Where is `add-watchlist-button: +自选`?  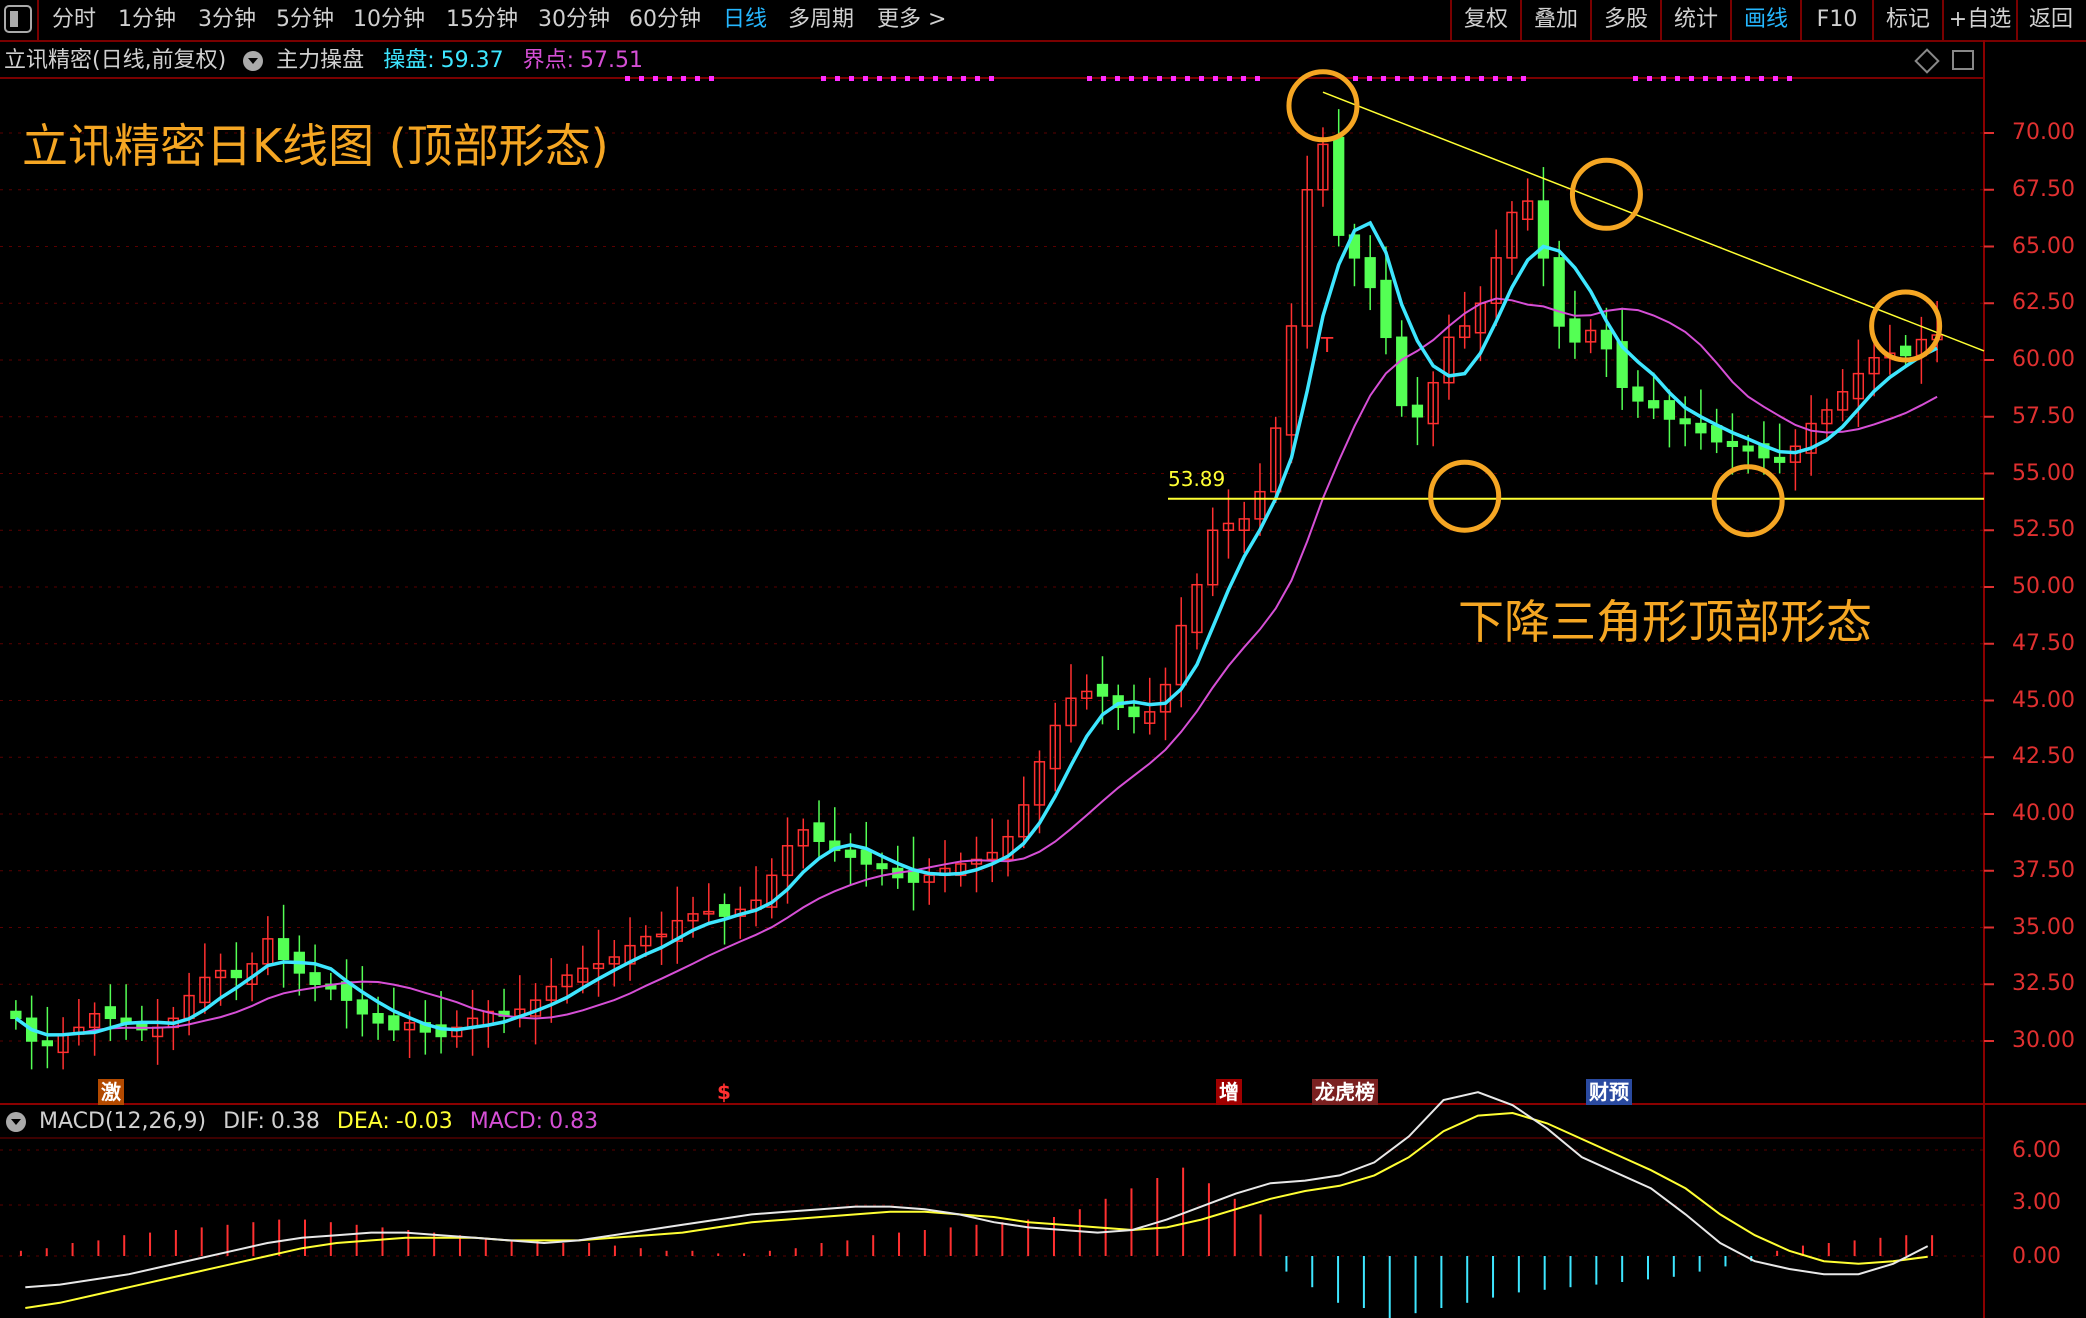
add-watchlist-button: +自选 is located at coordinates (1980, 19).